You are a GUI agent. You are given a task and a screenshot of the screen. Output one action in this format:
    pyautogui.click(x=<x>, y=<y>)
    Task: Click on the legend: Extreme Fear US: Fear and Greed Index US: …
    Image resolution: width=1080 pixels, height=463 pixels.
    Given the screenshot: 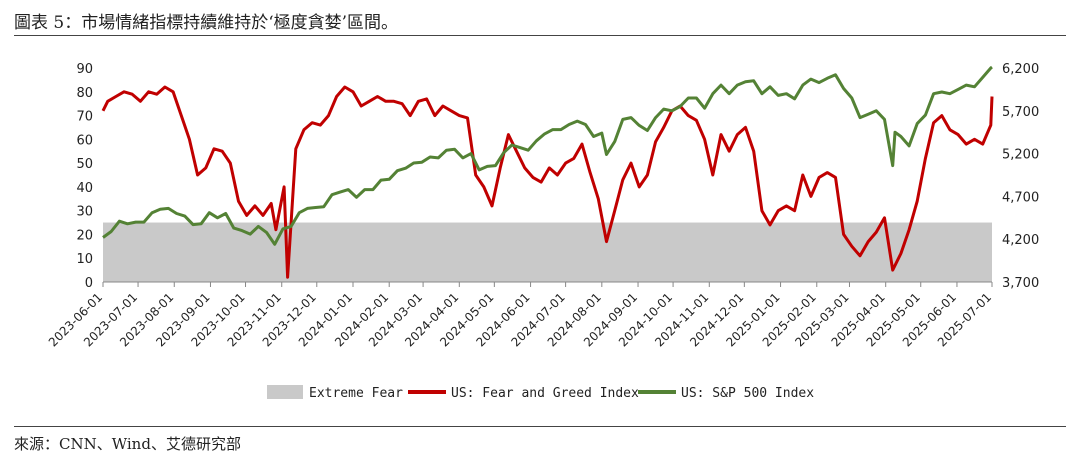 What is the action you would take?
    pyautogui.click(x=540, y=393)
    